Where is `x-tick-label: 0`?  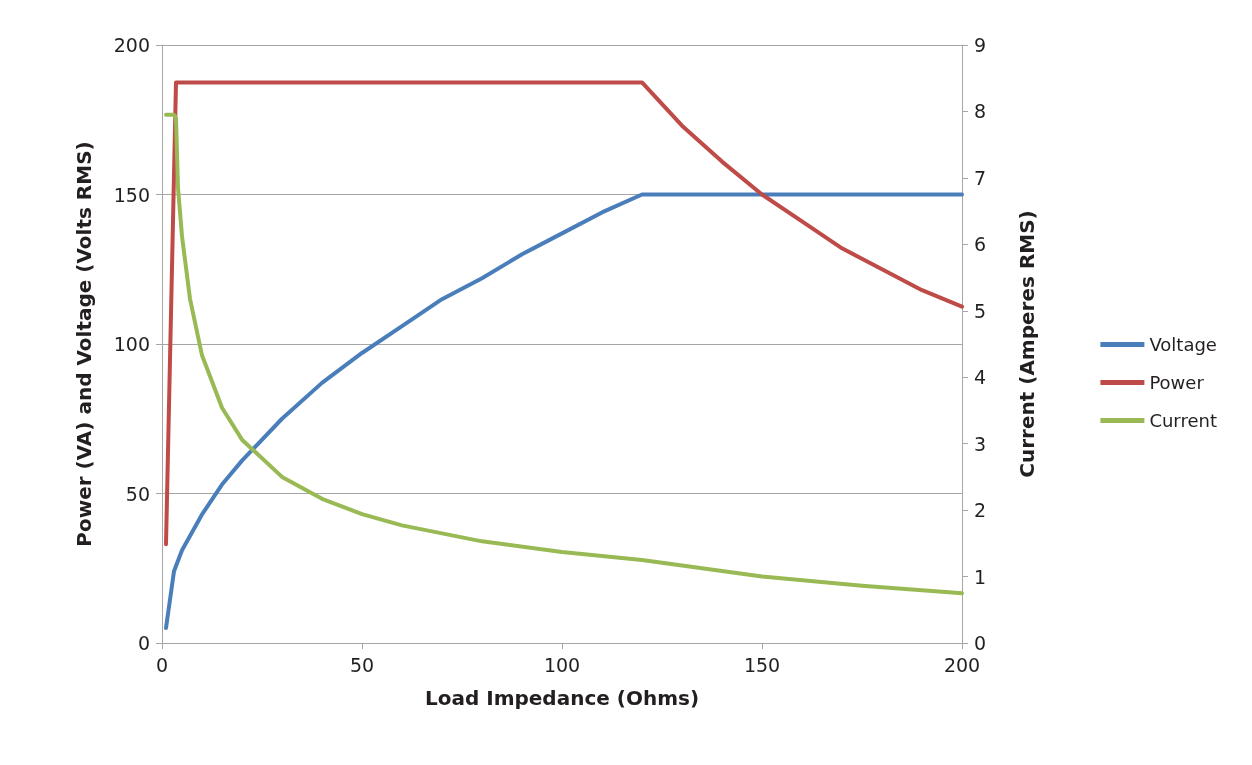
x-tick-label: 0 is located at coordinates (162, 664).